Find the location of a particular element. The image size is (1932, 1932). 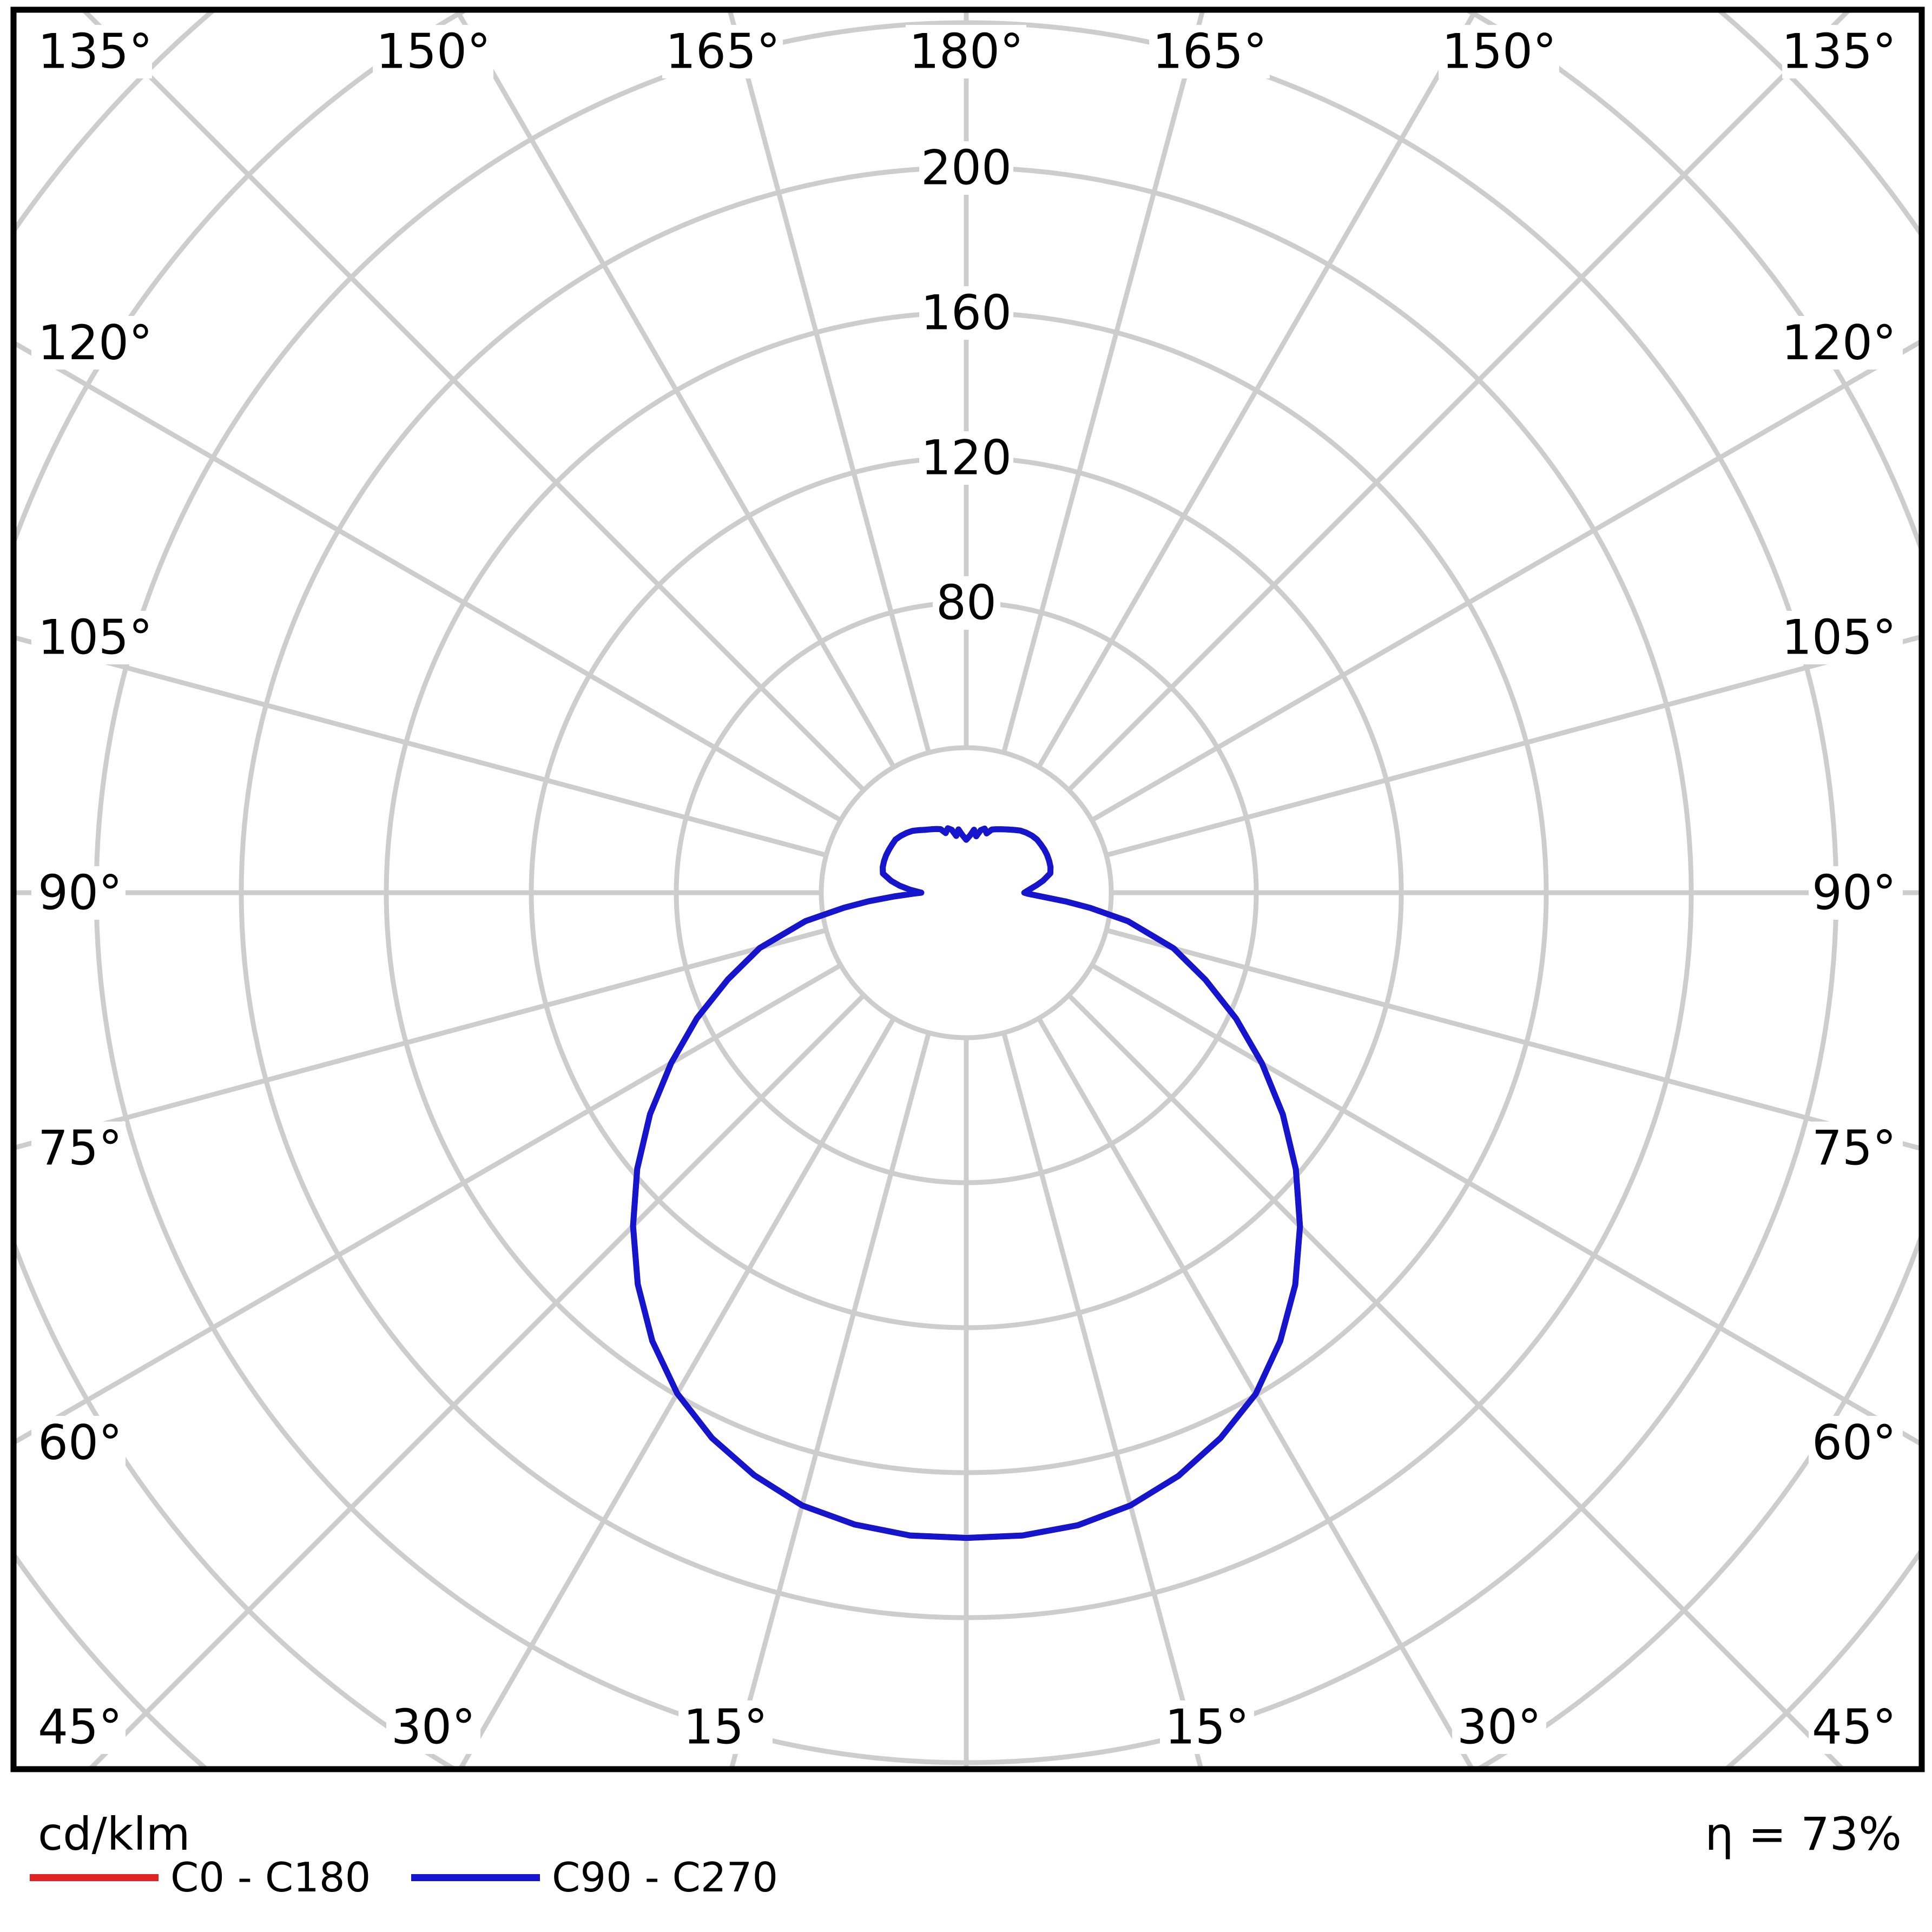

angle-label-30-bottom-r: 30° is located at coordinates (1499, 1727).